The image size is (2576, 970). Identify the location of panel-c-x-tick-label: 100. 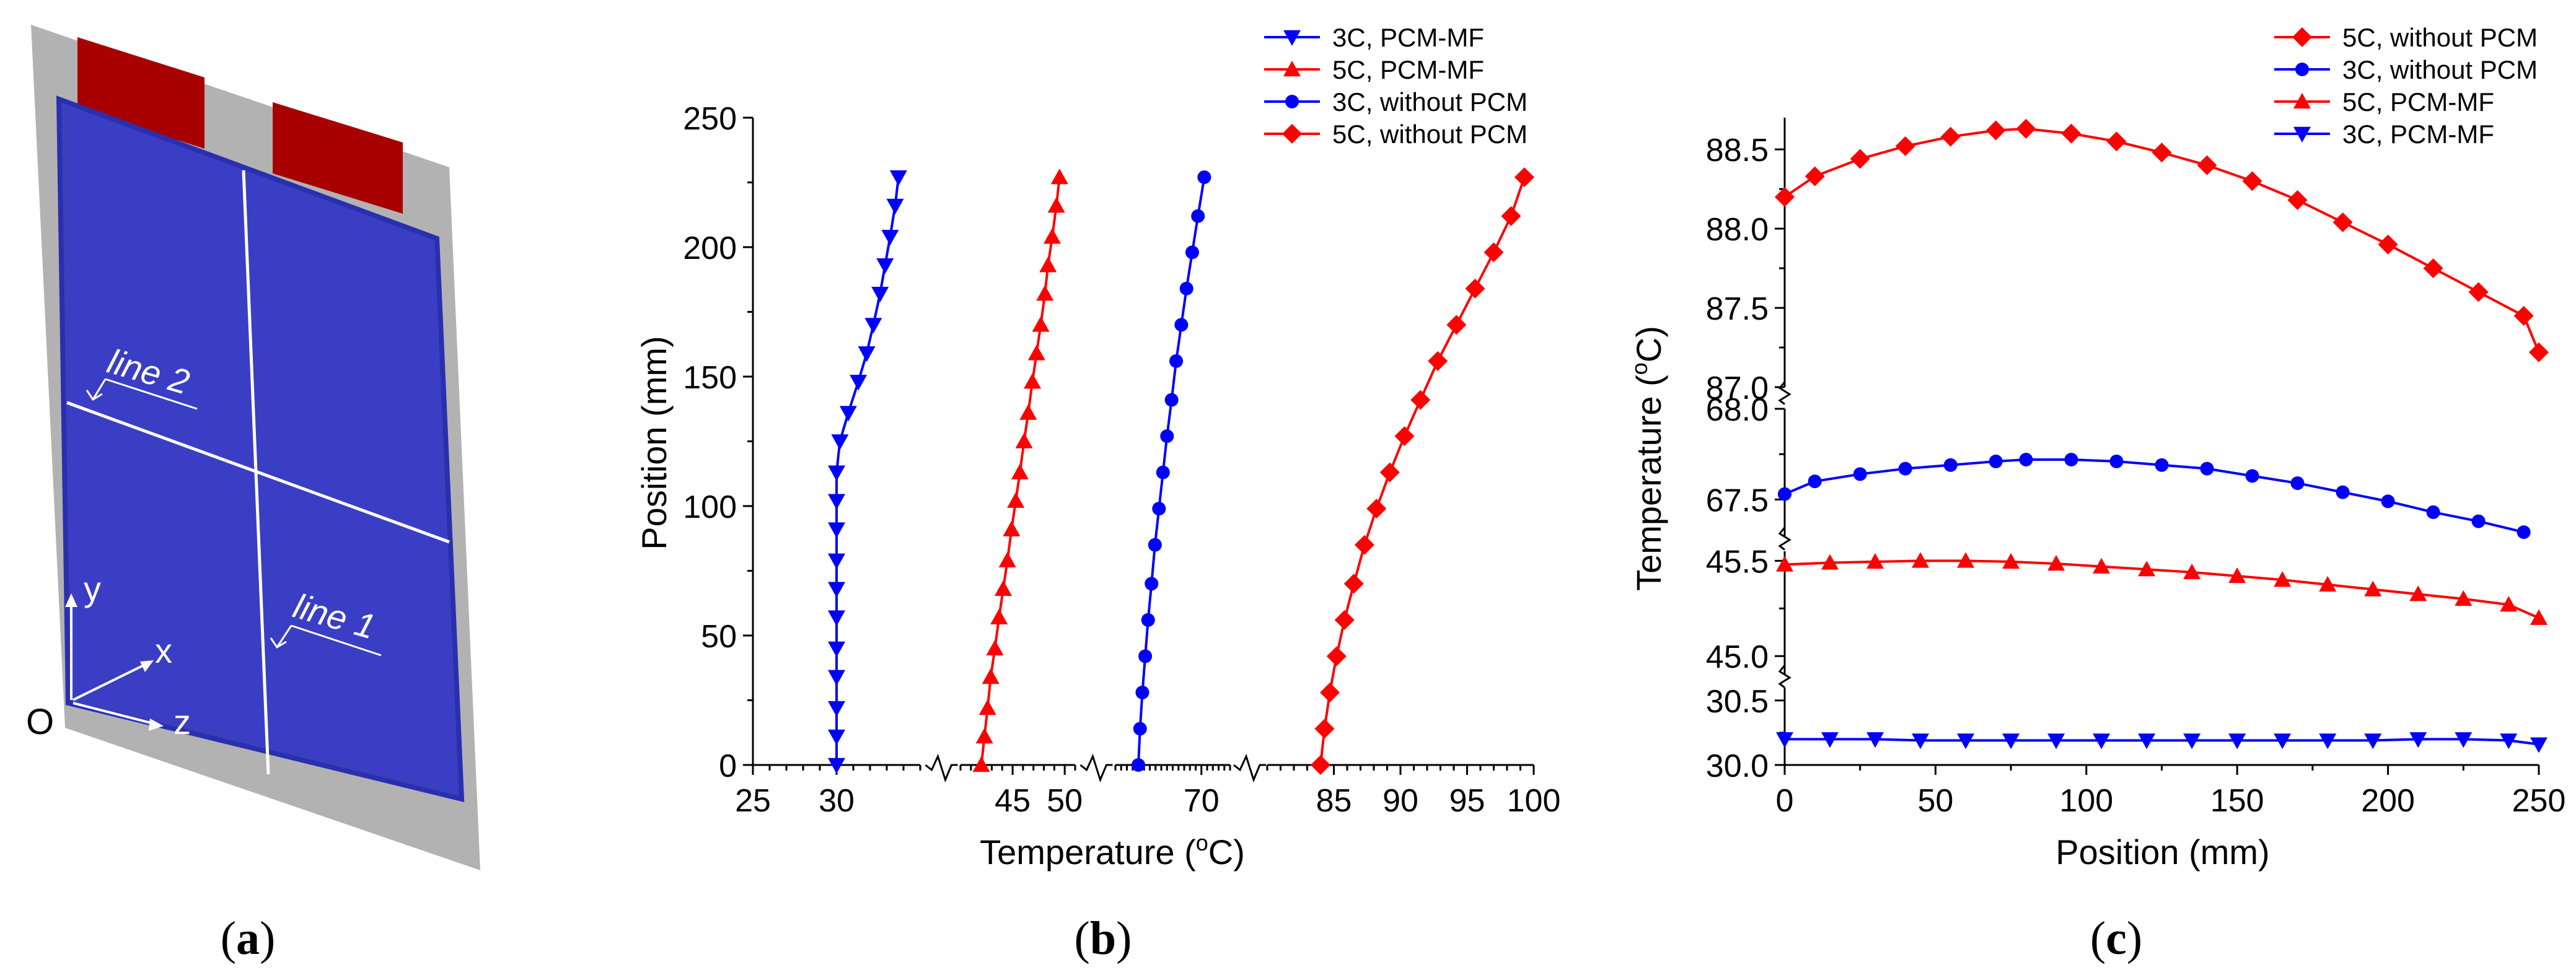
(2086, 801).